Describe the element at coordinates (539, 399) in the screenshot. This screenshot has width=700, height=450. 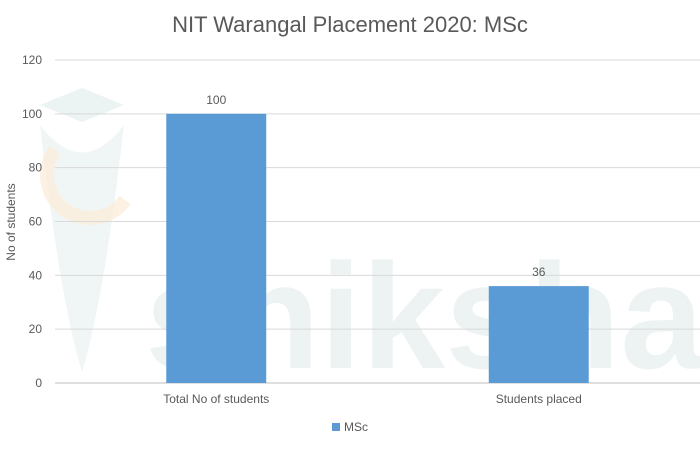
I see `category-label: Students placed` at that location.